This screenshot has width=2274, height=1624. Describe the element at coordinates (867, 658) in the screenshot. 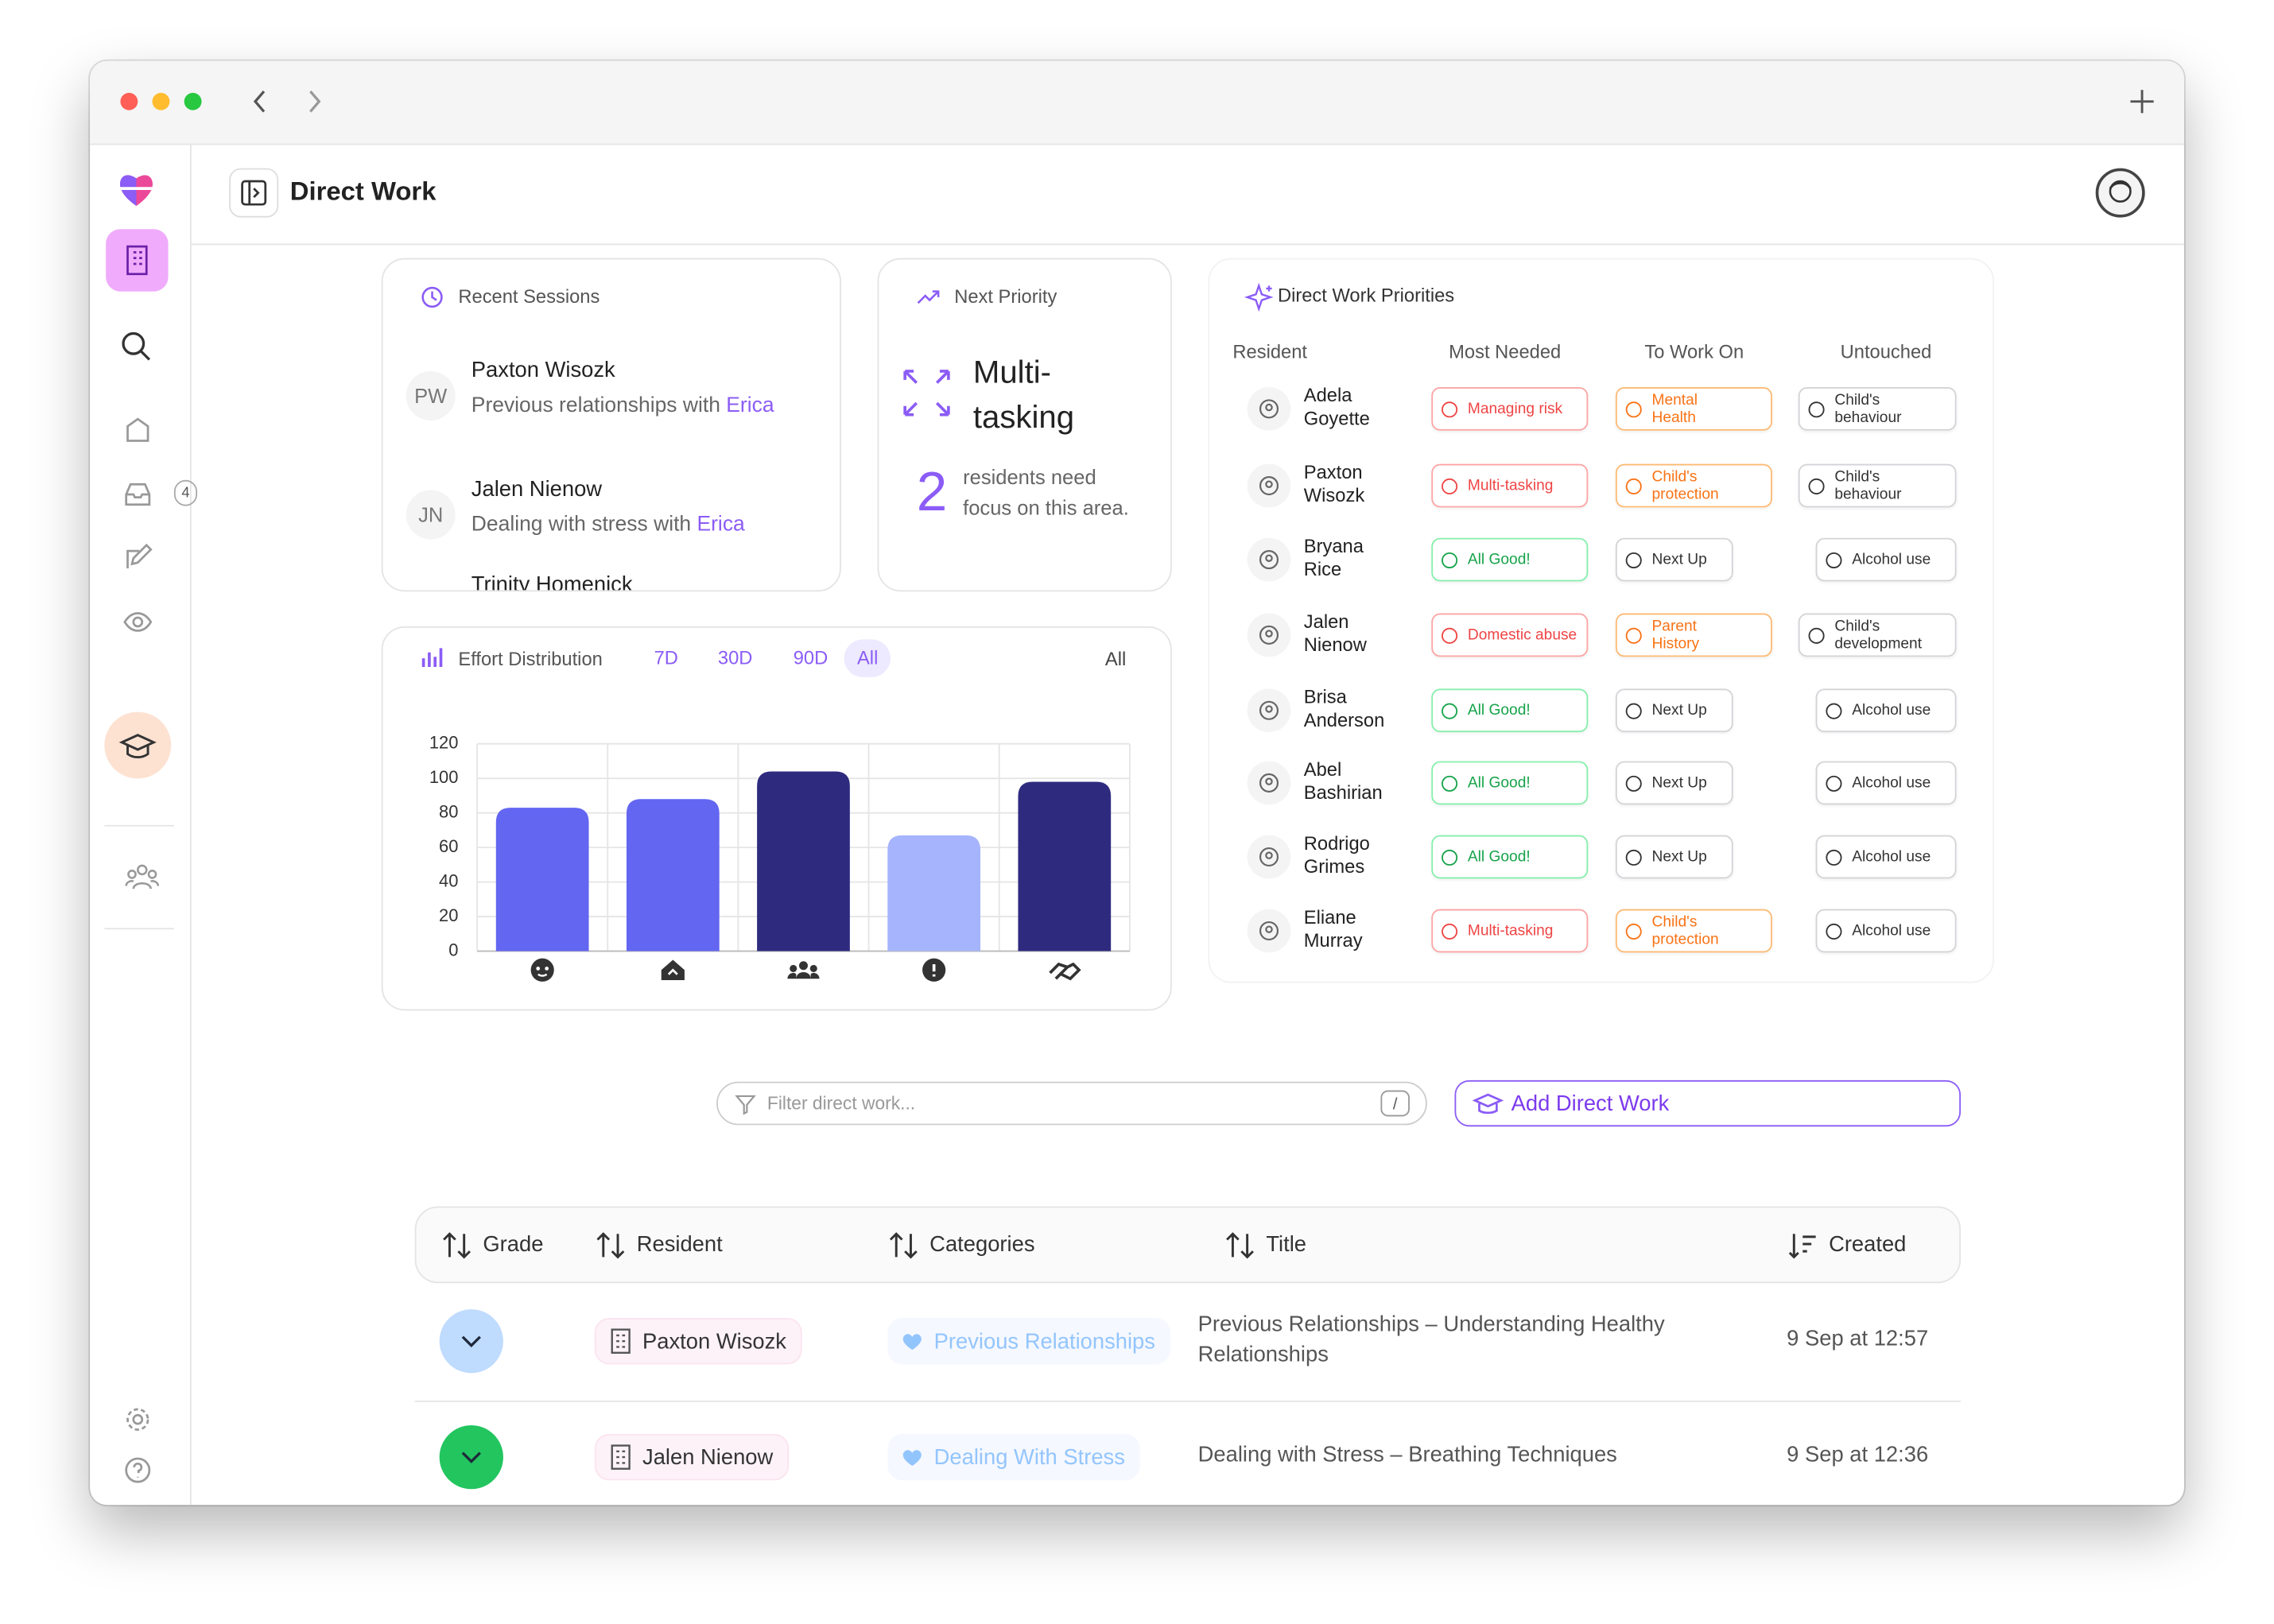

I see `range-tab: All` at that location.